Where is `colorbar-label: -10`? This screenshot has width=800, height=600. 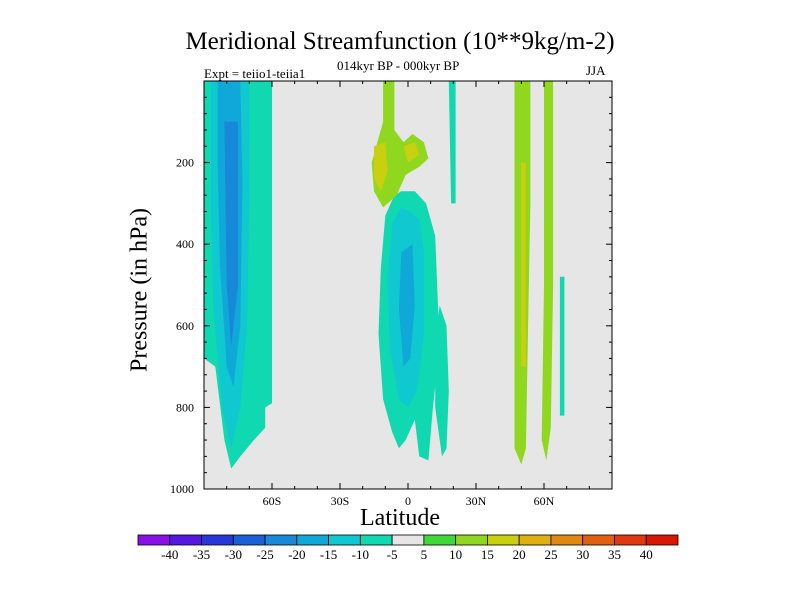 colorbar-label: -10 is located at coordinates (360, 554).